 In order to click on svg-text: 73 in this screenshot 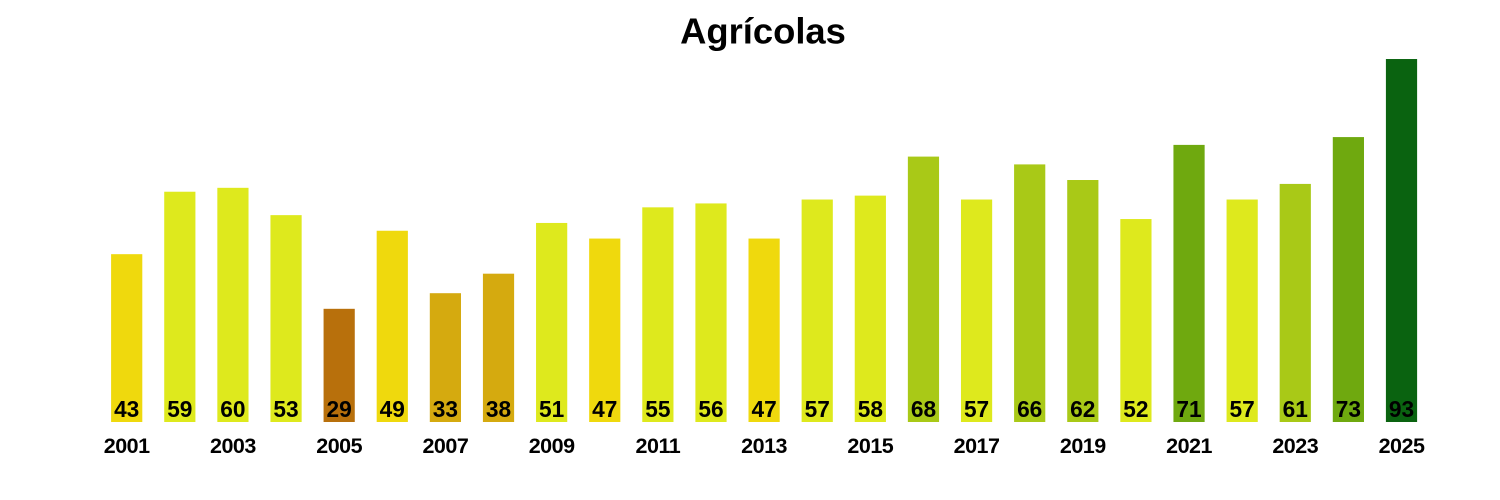, I will do `click(1348, 409)`.